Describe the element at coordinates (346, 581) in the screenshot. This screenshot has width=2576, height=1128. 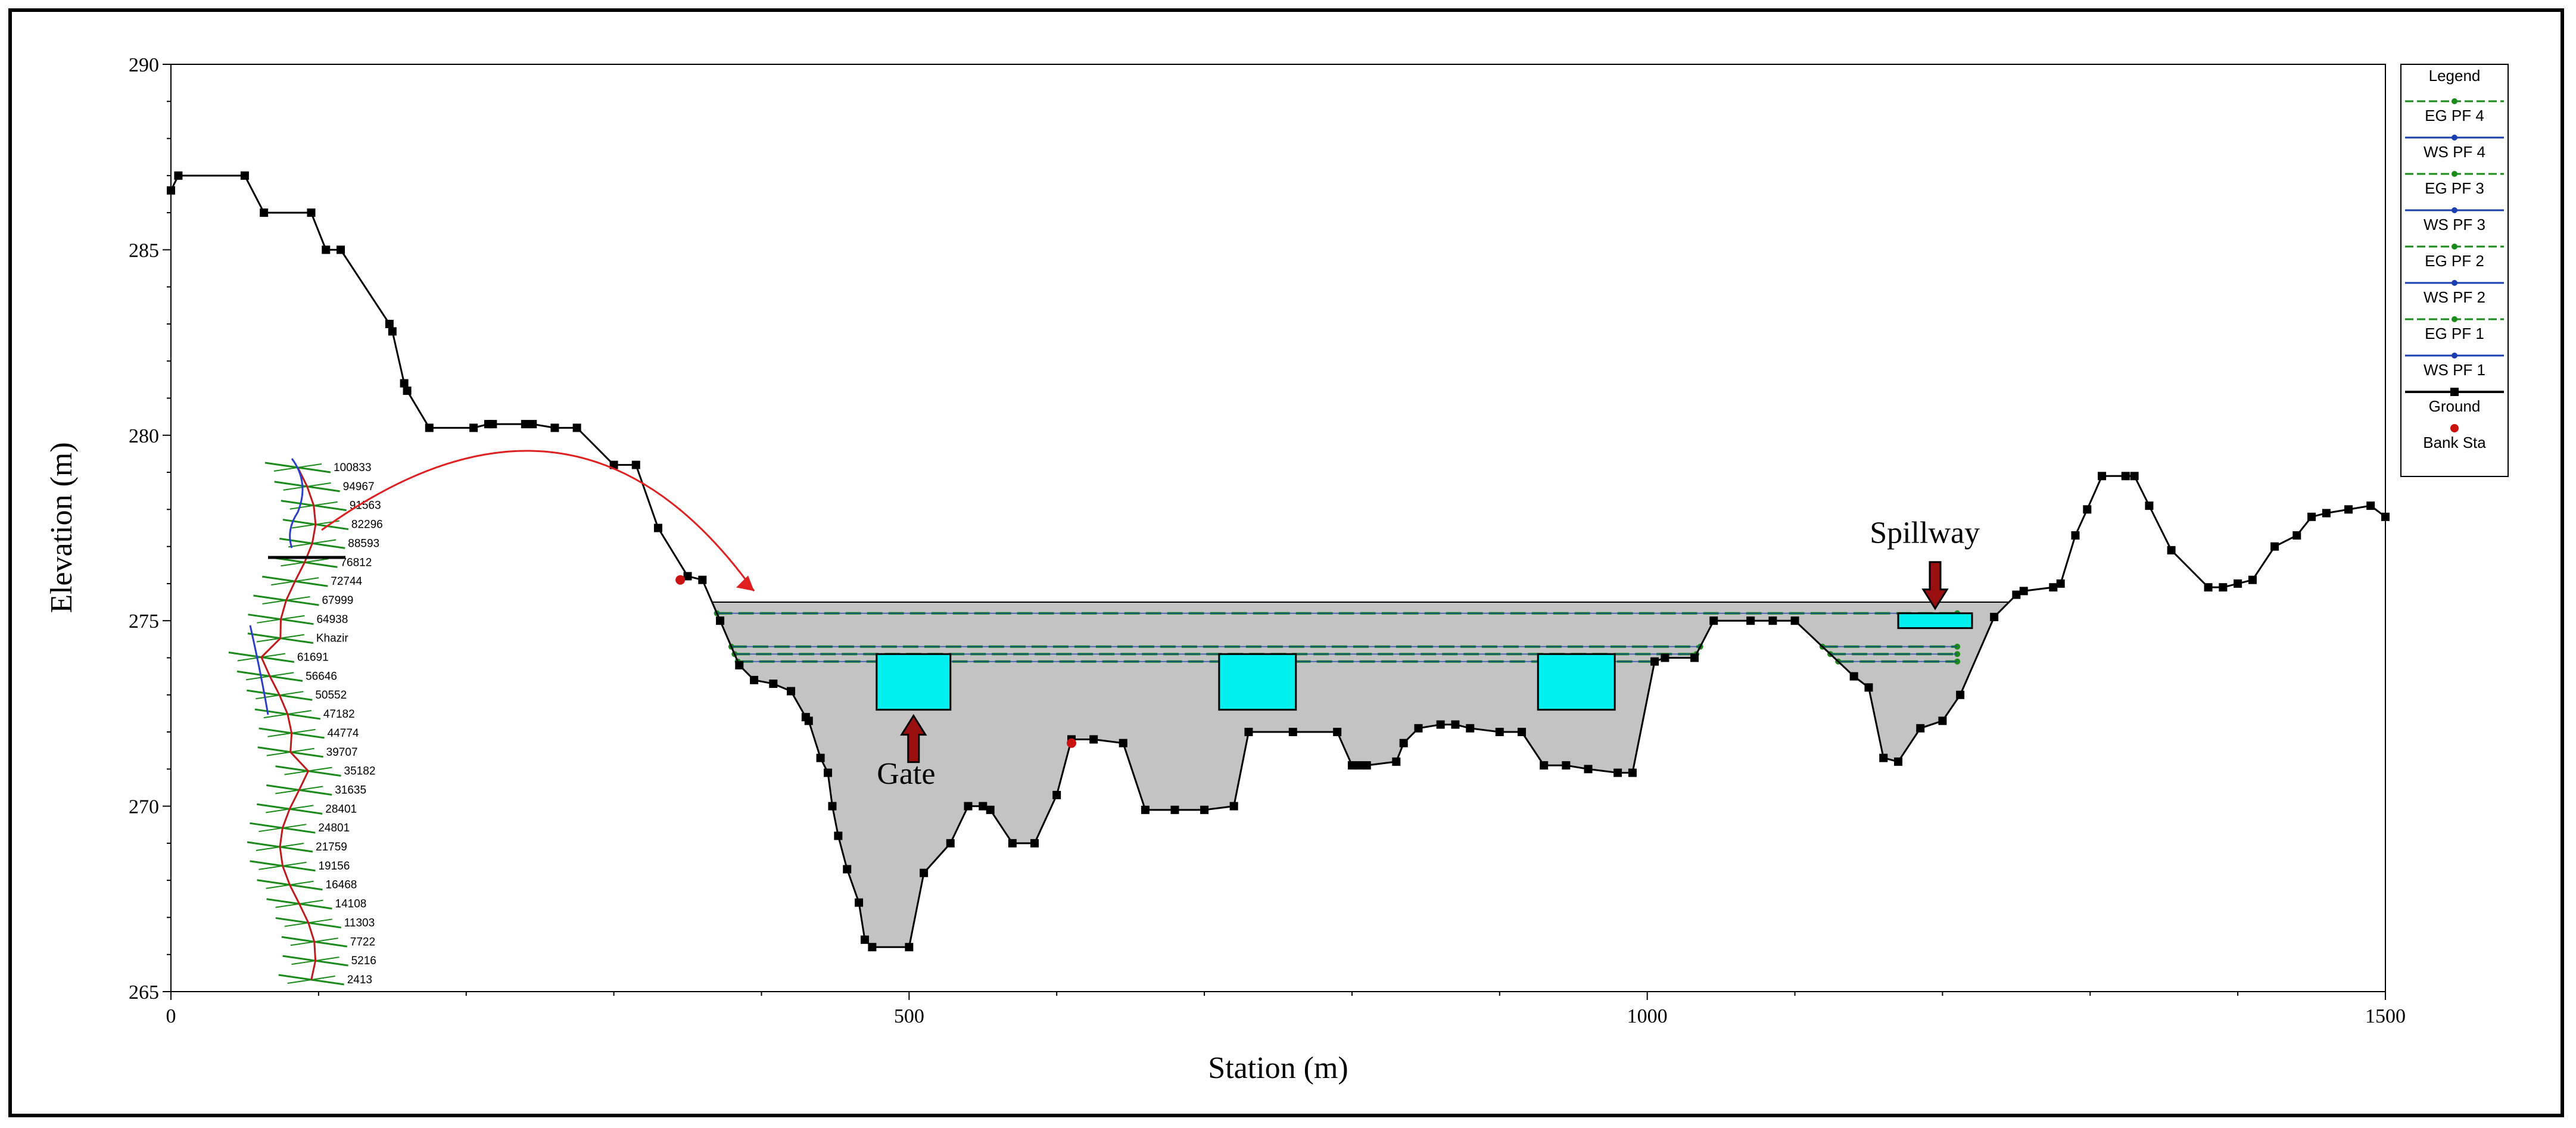
I see `inset-label-7: 72744` at that location.